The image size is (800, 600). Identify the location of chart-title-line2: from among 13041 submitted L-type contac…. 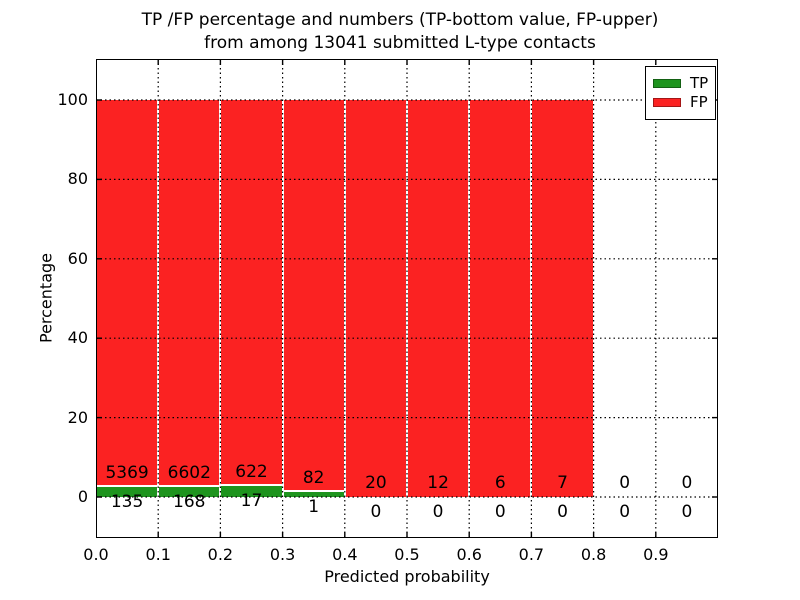
(400, 43).